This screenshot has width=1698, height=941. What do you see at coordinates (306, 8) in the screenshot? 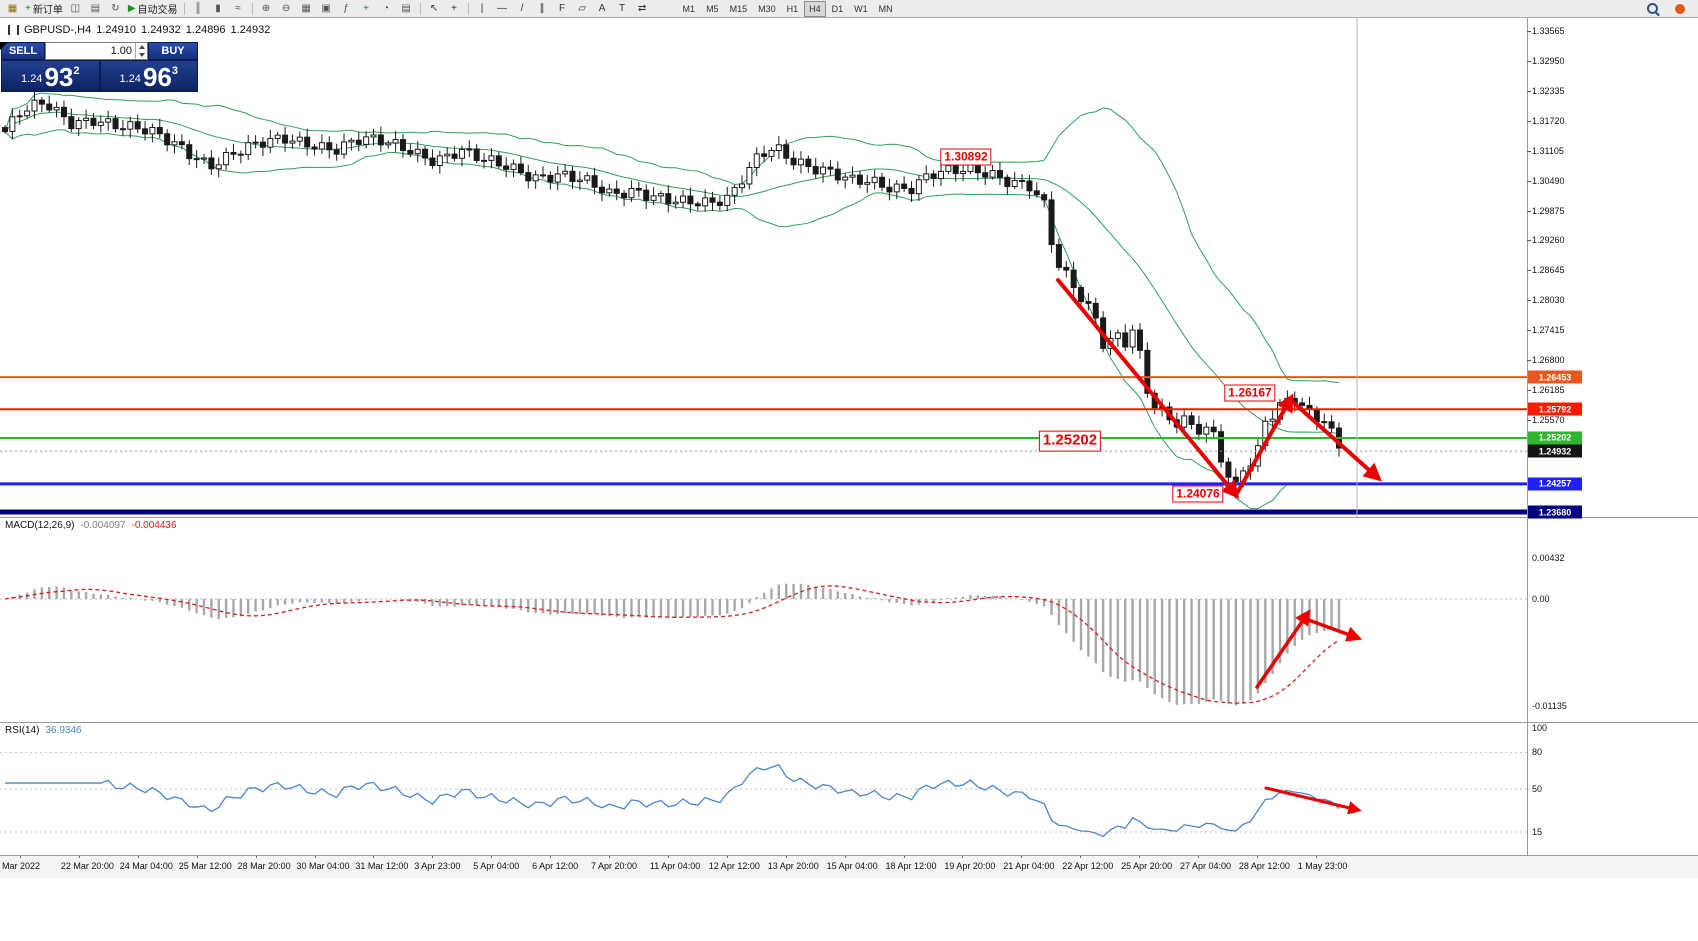
I see `tile-windows-icon: ▦` at bounding box center [306, 8].